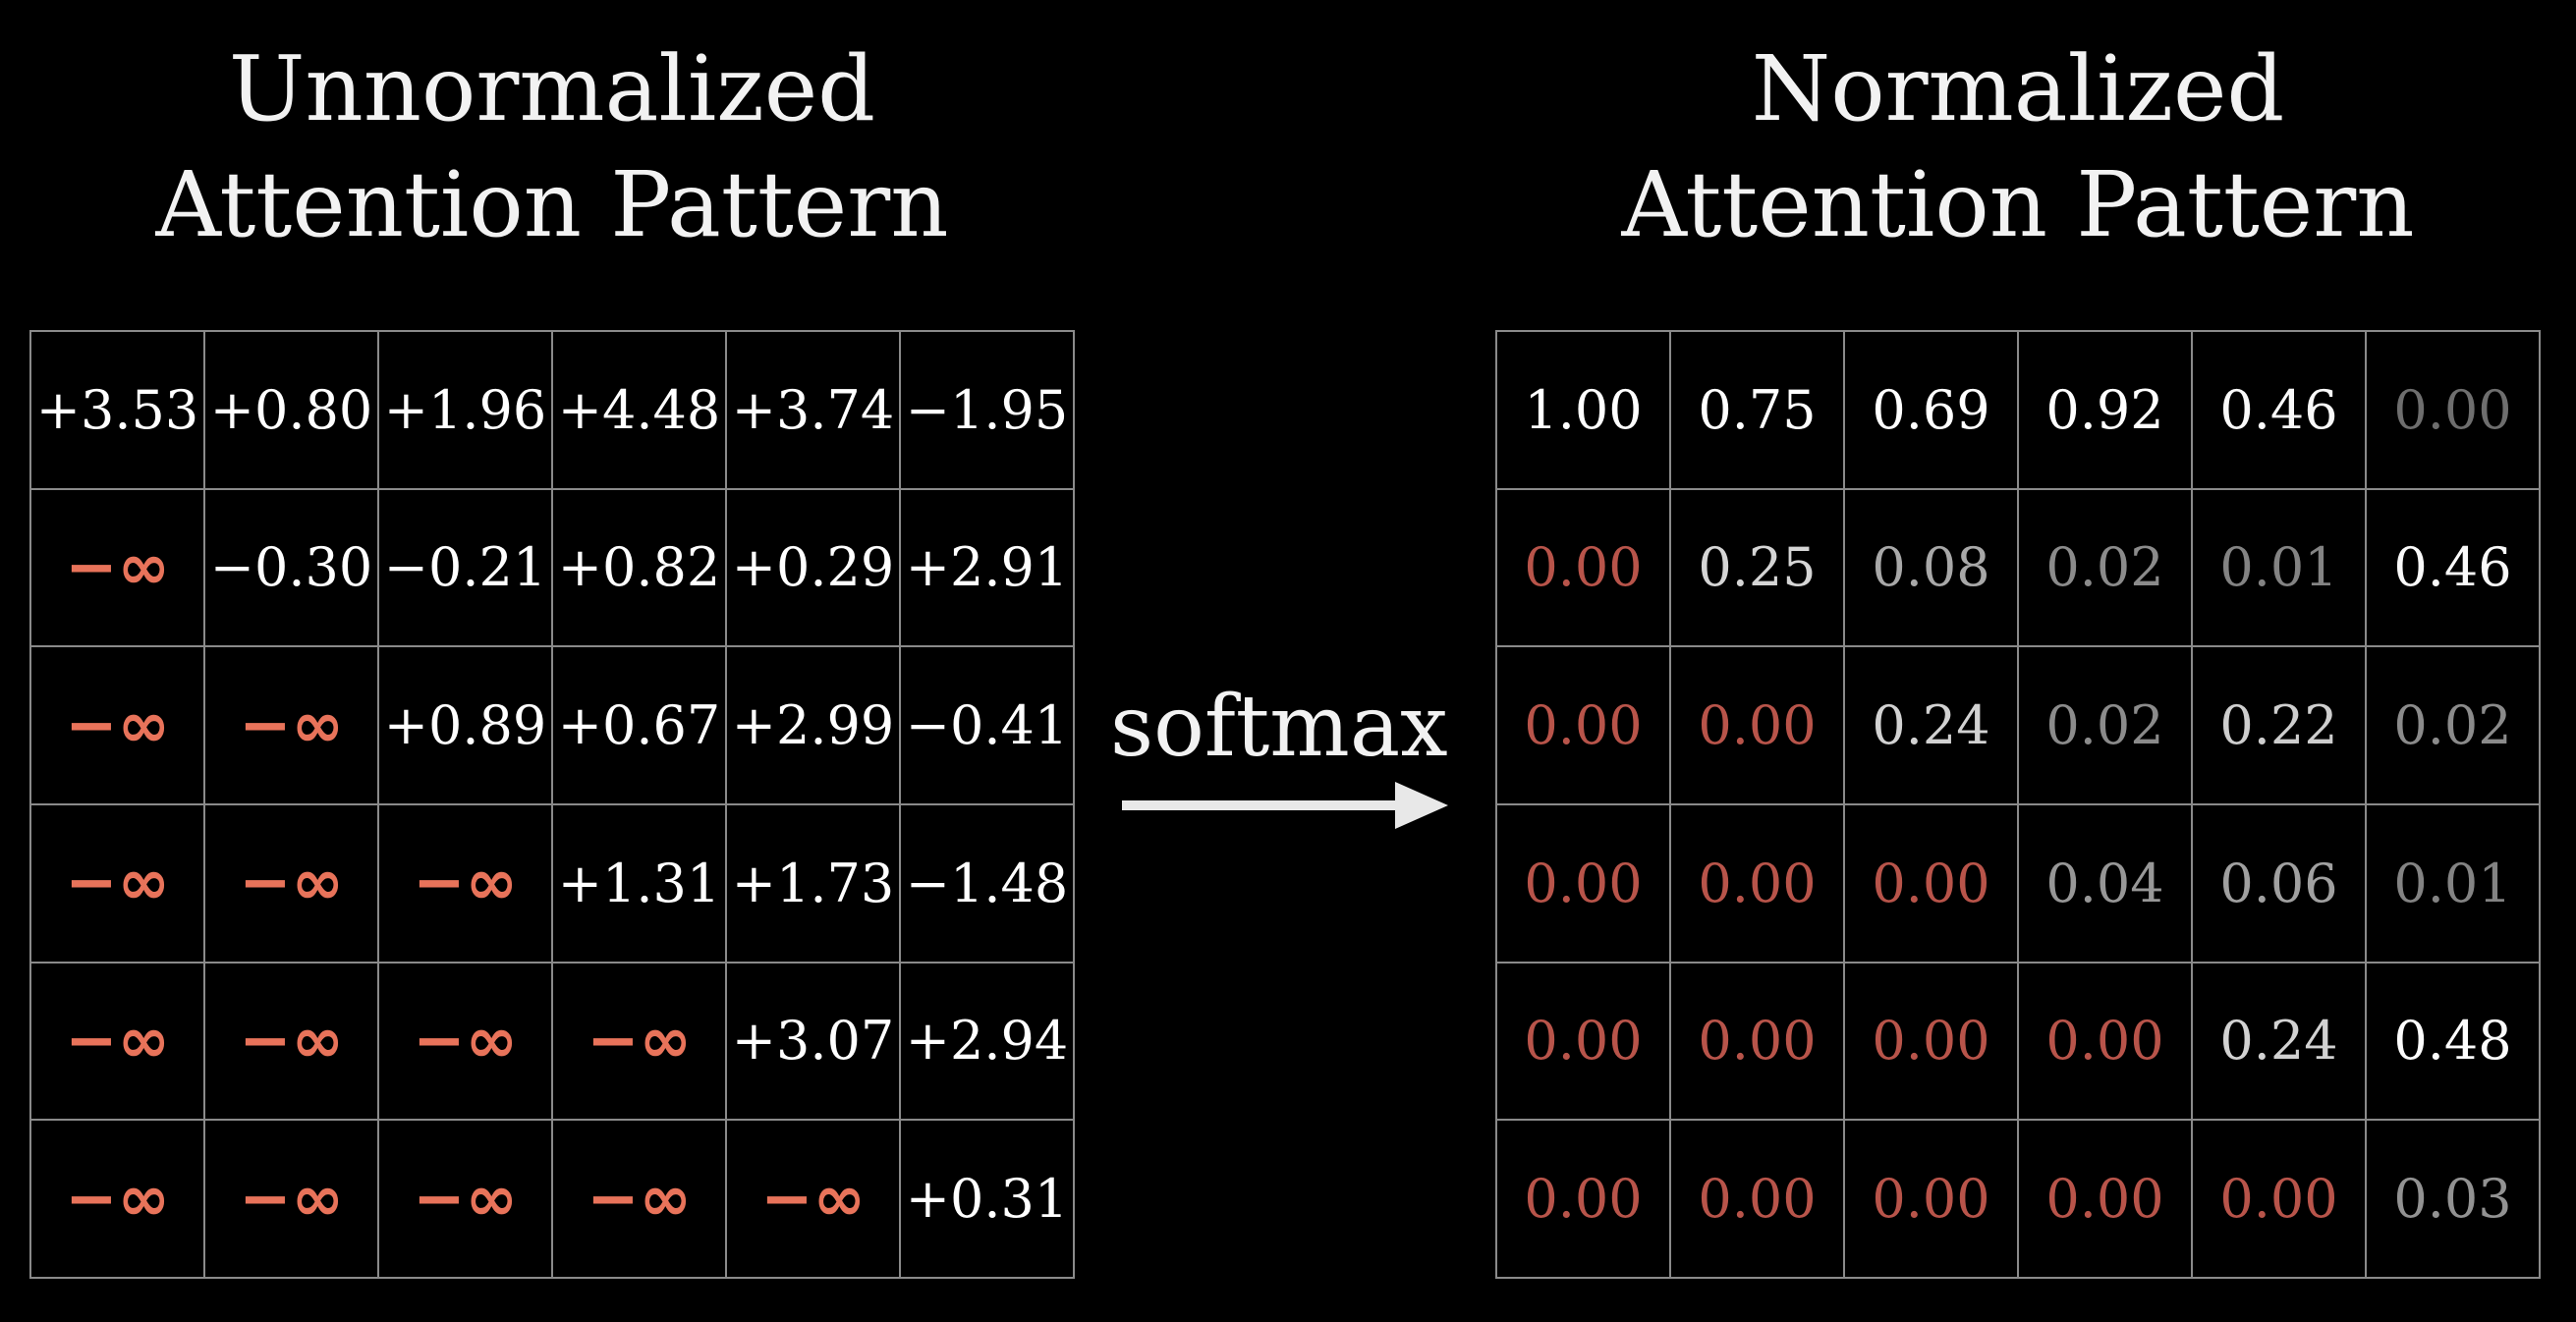 This screenshot has width=2576, height=1322. I want to click on unnormalized-cell: +2.99, so click(814, 726).